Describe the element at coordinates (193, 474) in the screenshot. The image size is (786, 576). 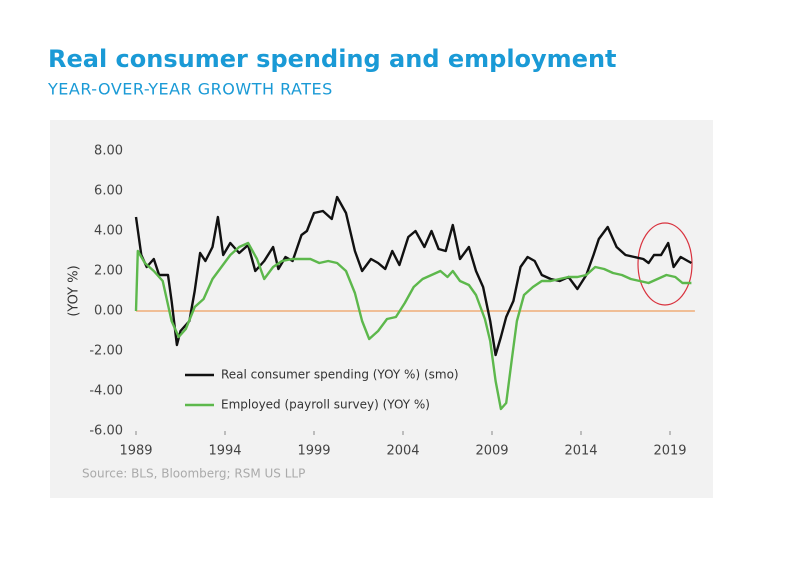
I see `source-note: Source: BLS, Bloomberg; RSM US LLP` at that location.